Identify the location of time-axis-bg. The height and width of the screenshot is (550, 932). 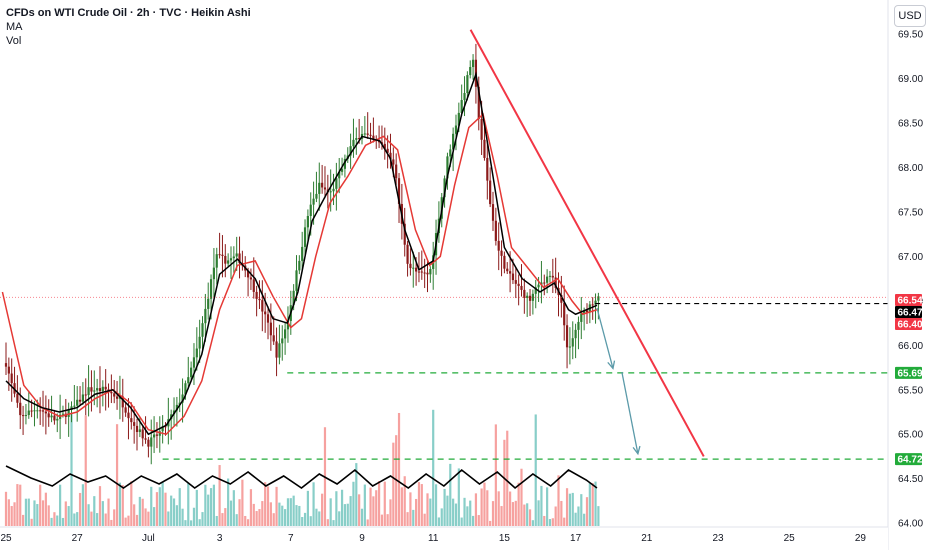
(444, 538).